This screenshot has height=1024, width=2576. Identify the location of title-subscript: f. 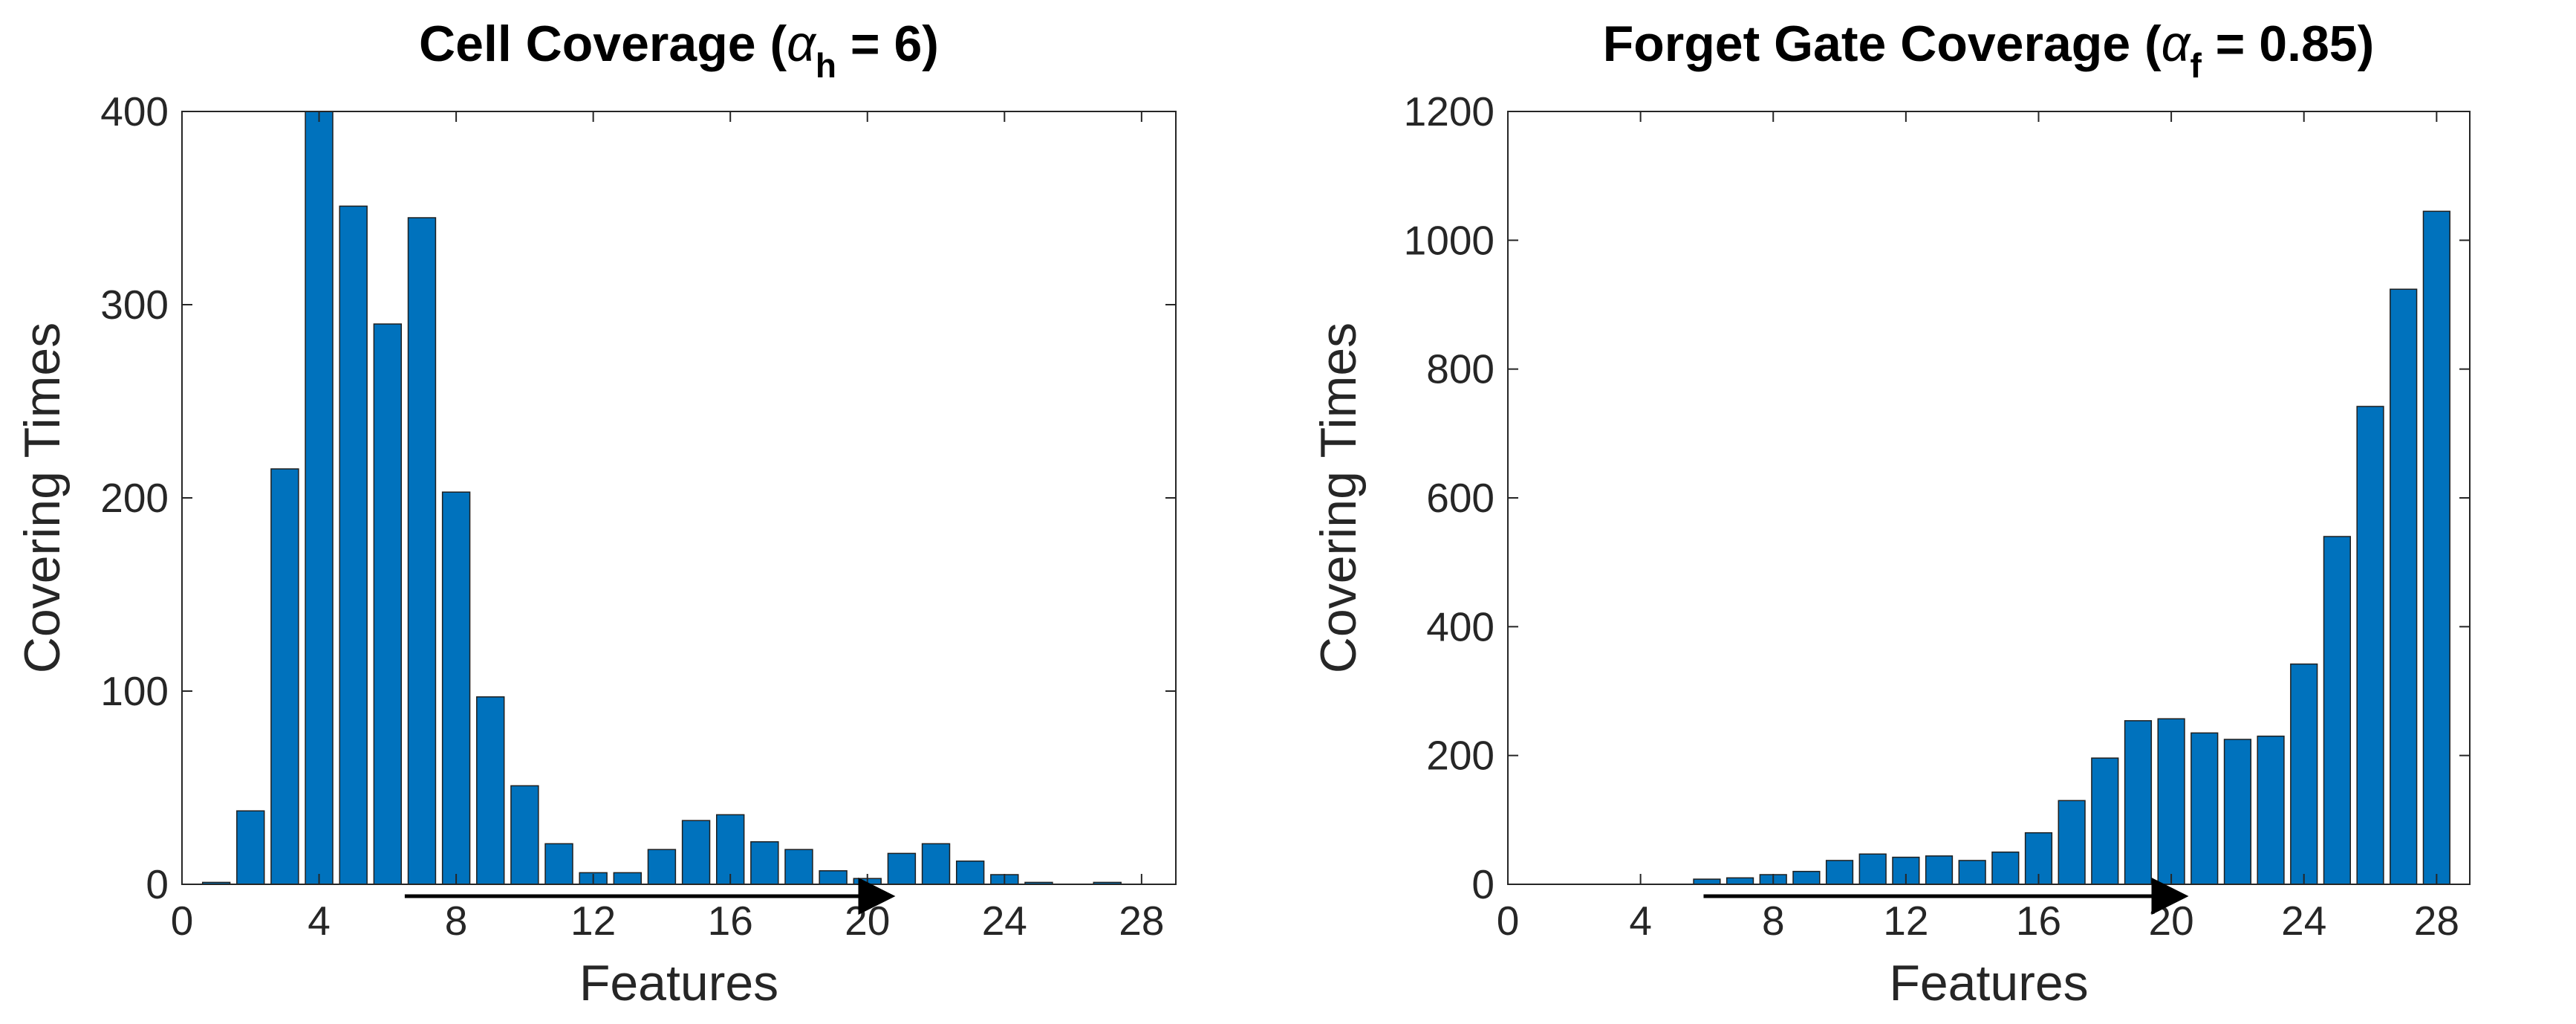
(2196, 65).